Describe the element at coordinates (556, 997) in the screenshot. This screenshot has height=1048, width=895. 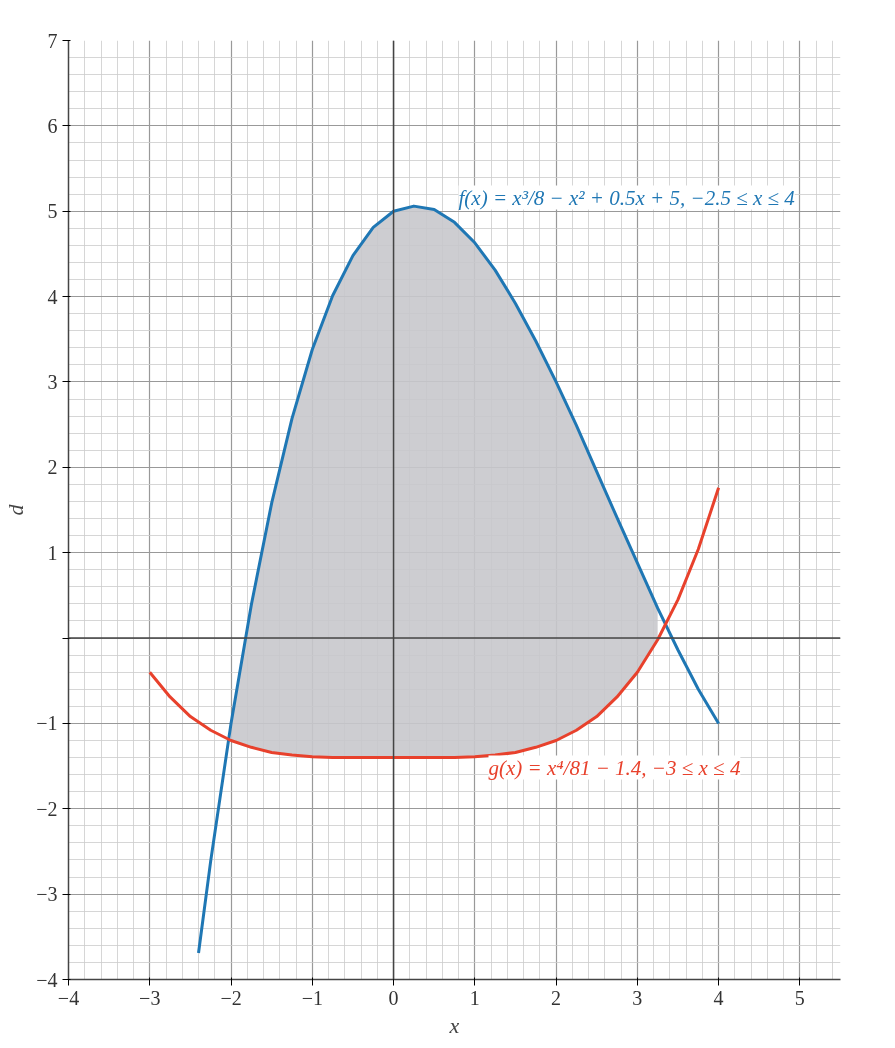
I see `x-tick-label: 2` at that location.